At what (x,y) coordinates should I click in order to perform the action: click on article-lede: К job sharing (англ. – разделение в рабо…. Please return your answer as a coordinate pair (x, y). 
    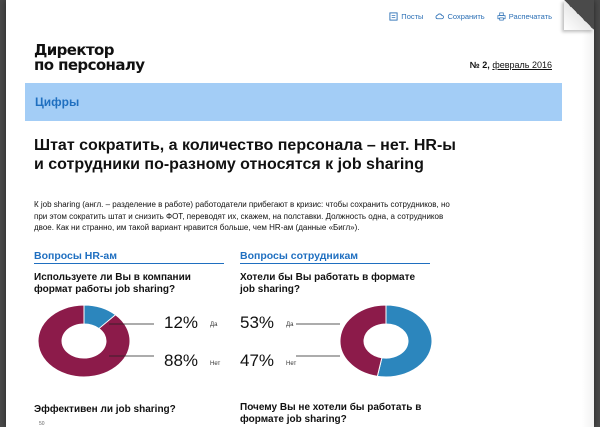
    Looking at the image, I should click on (242, 216).